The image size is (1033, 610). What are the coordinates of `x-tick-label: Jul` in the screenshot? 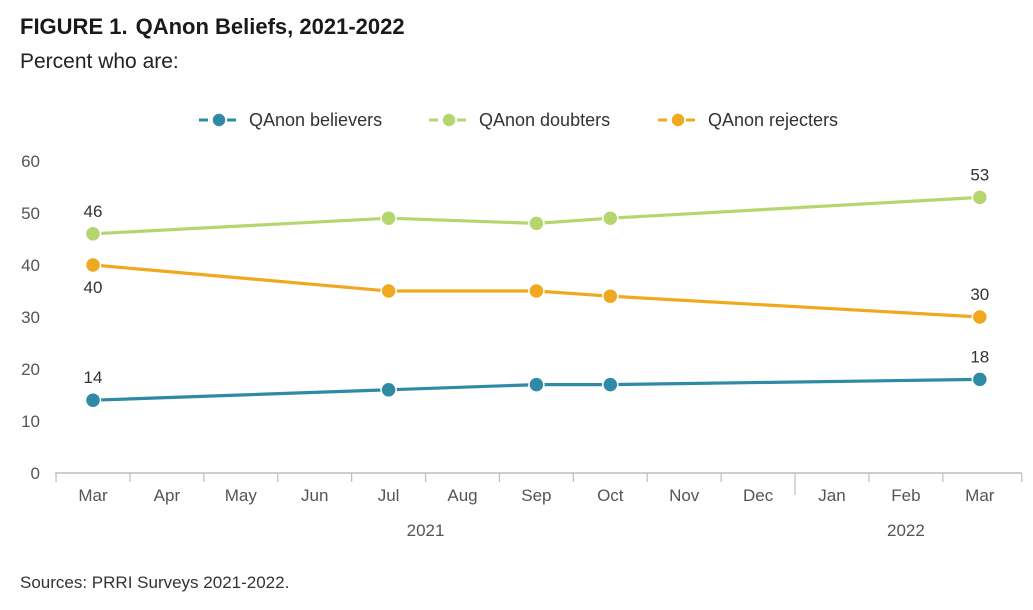 It's located at (389, 495).